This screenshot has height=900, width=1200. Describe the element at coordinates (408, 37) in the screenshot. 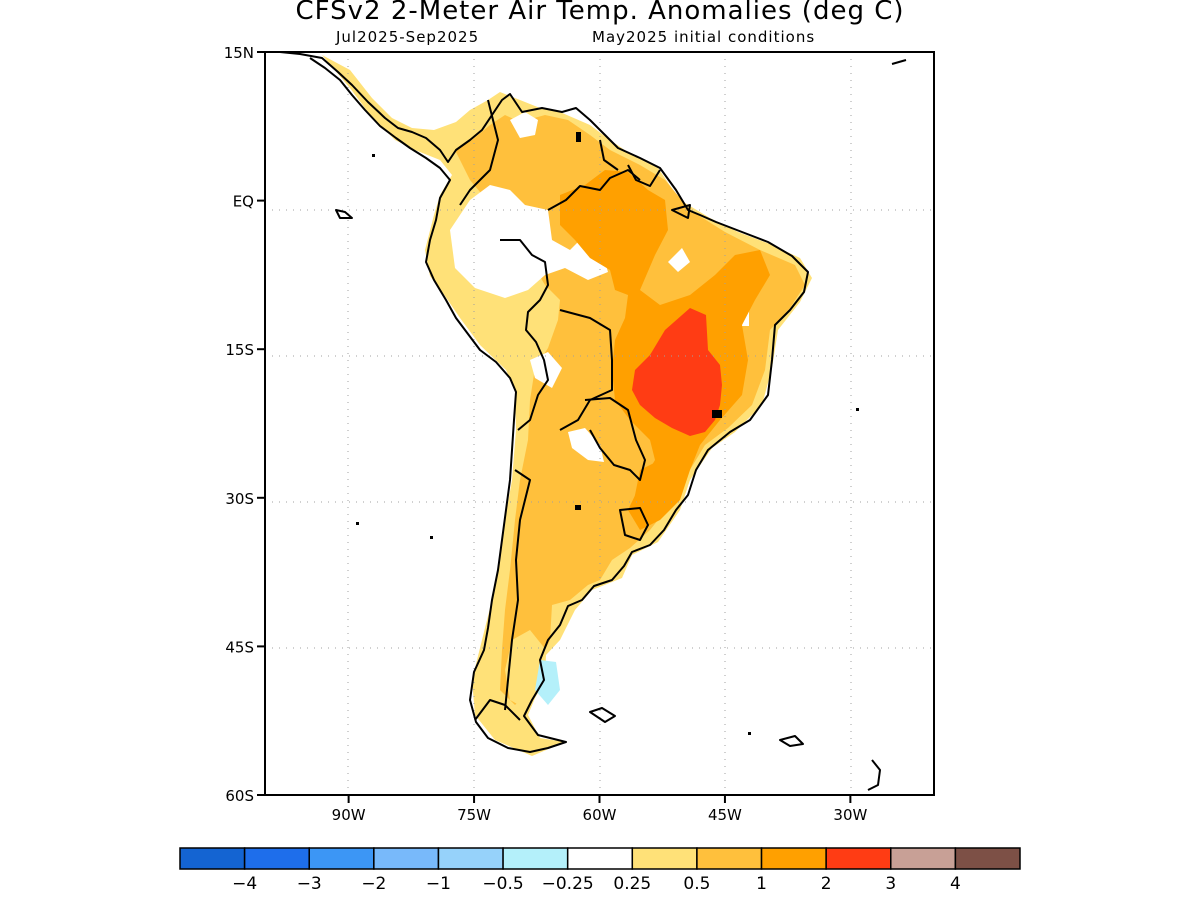

I see `season-label: Jul2025-Sep2025` at that location.